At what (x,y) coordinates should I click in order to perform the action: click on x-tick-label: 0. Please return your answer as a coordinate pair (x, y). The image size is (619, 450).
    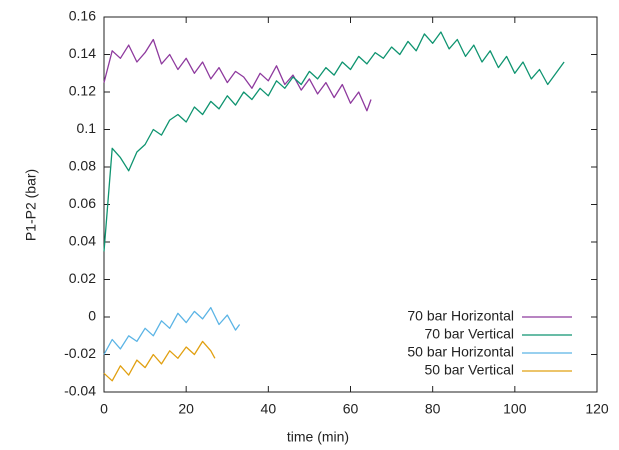
    Looking at the image, I should click on (104, 409).